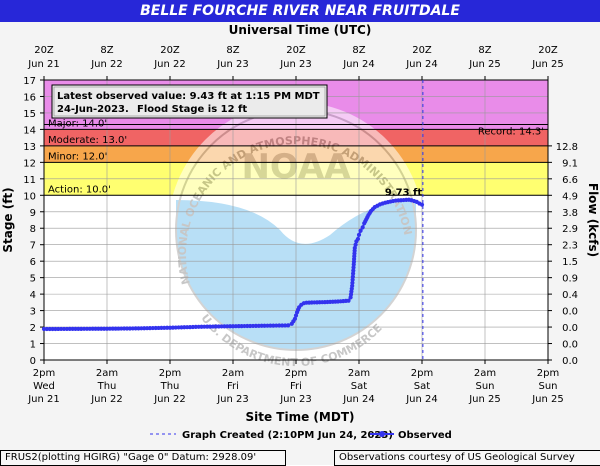 This screenshot has height=466, width=600. What do you see at coordinates (44, 386) in the screenshot?
I see `local-tick-day-0: Wed` at bounding box center [44, 386].